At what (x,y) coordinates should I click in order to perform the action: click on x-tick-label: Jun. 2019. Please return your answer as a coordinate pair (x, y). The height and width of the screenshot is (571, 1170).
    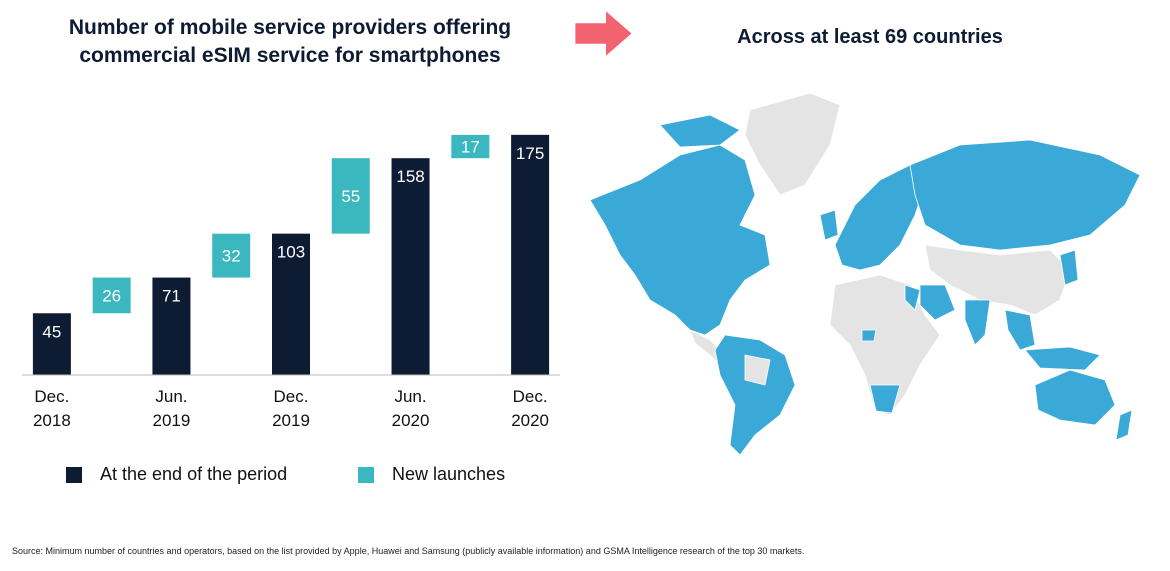
    Looking at the image, I should click on (171, 408).